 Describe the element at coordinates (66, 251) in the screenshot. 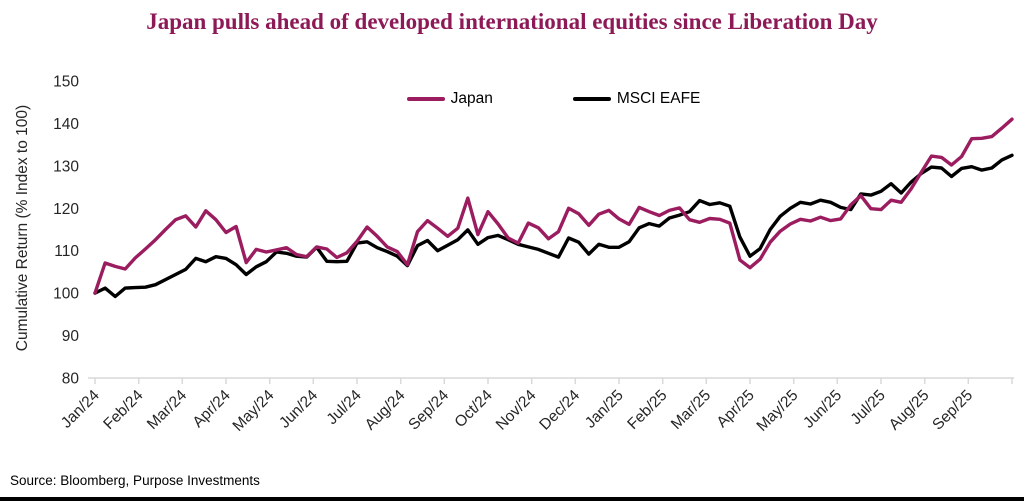

I see `y-tick-label: 110` at that location.